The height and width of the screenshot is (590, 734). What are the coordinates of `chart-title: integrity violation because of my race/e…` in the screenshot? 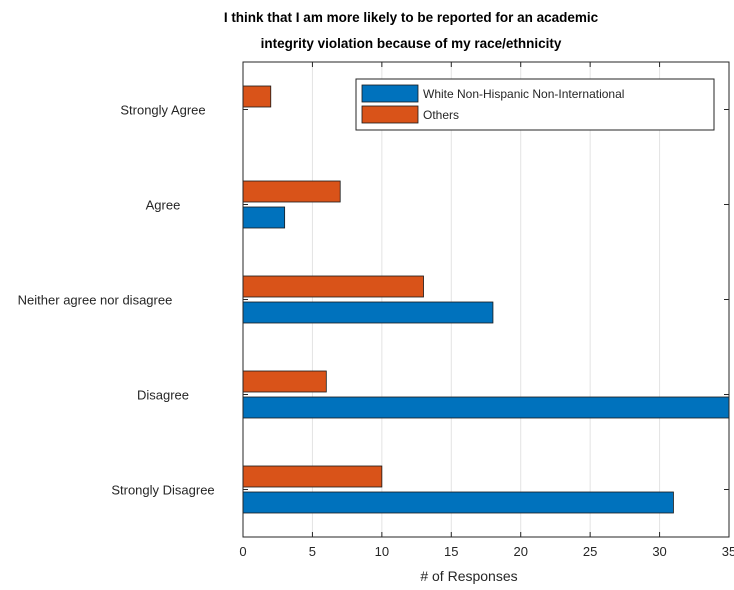 It's located at (411, 43).